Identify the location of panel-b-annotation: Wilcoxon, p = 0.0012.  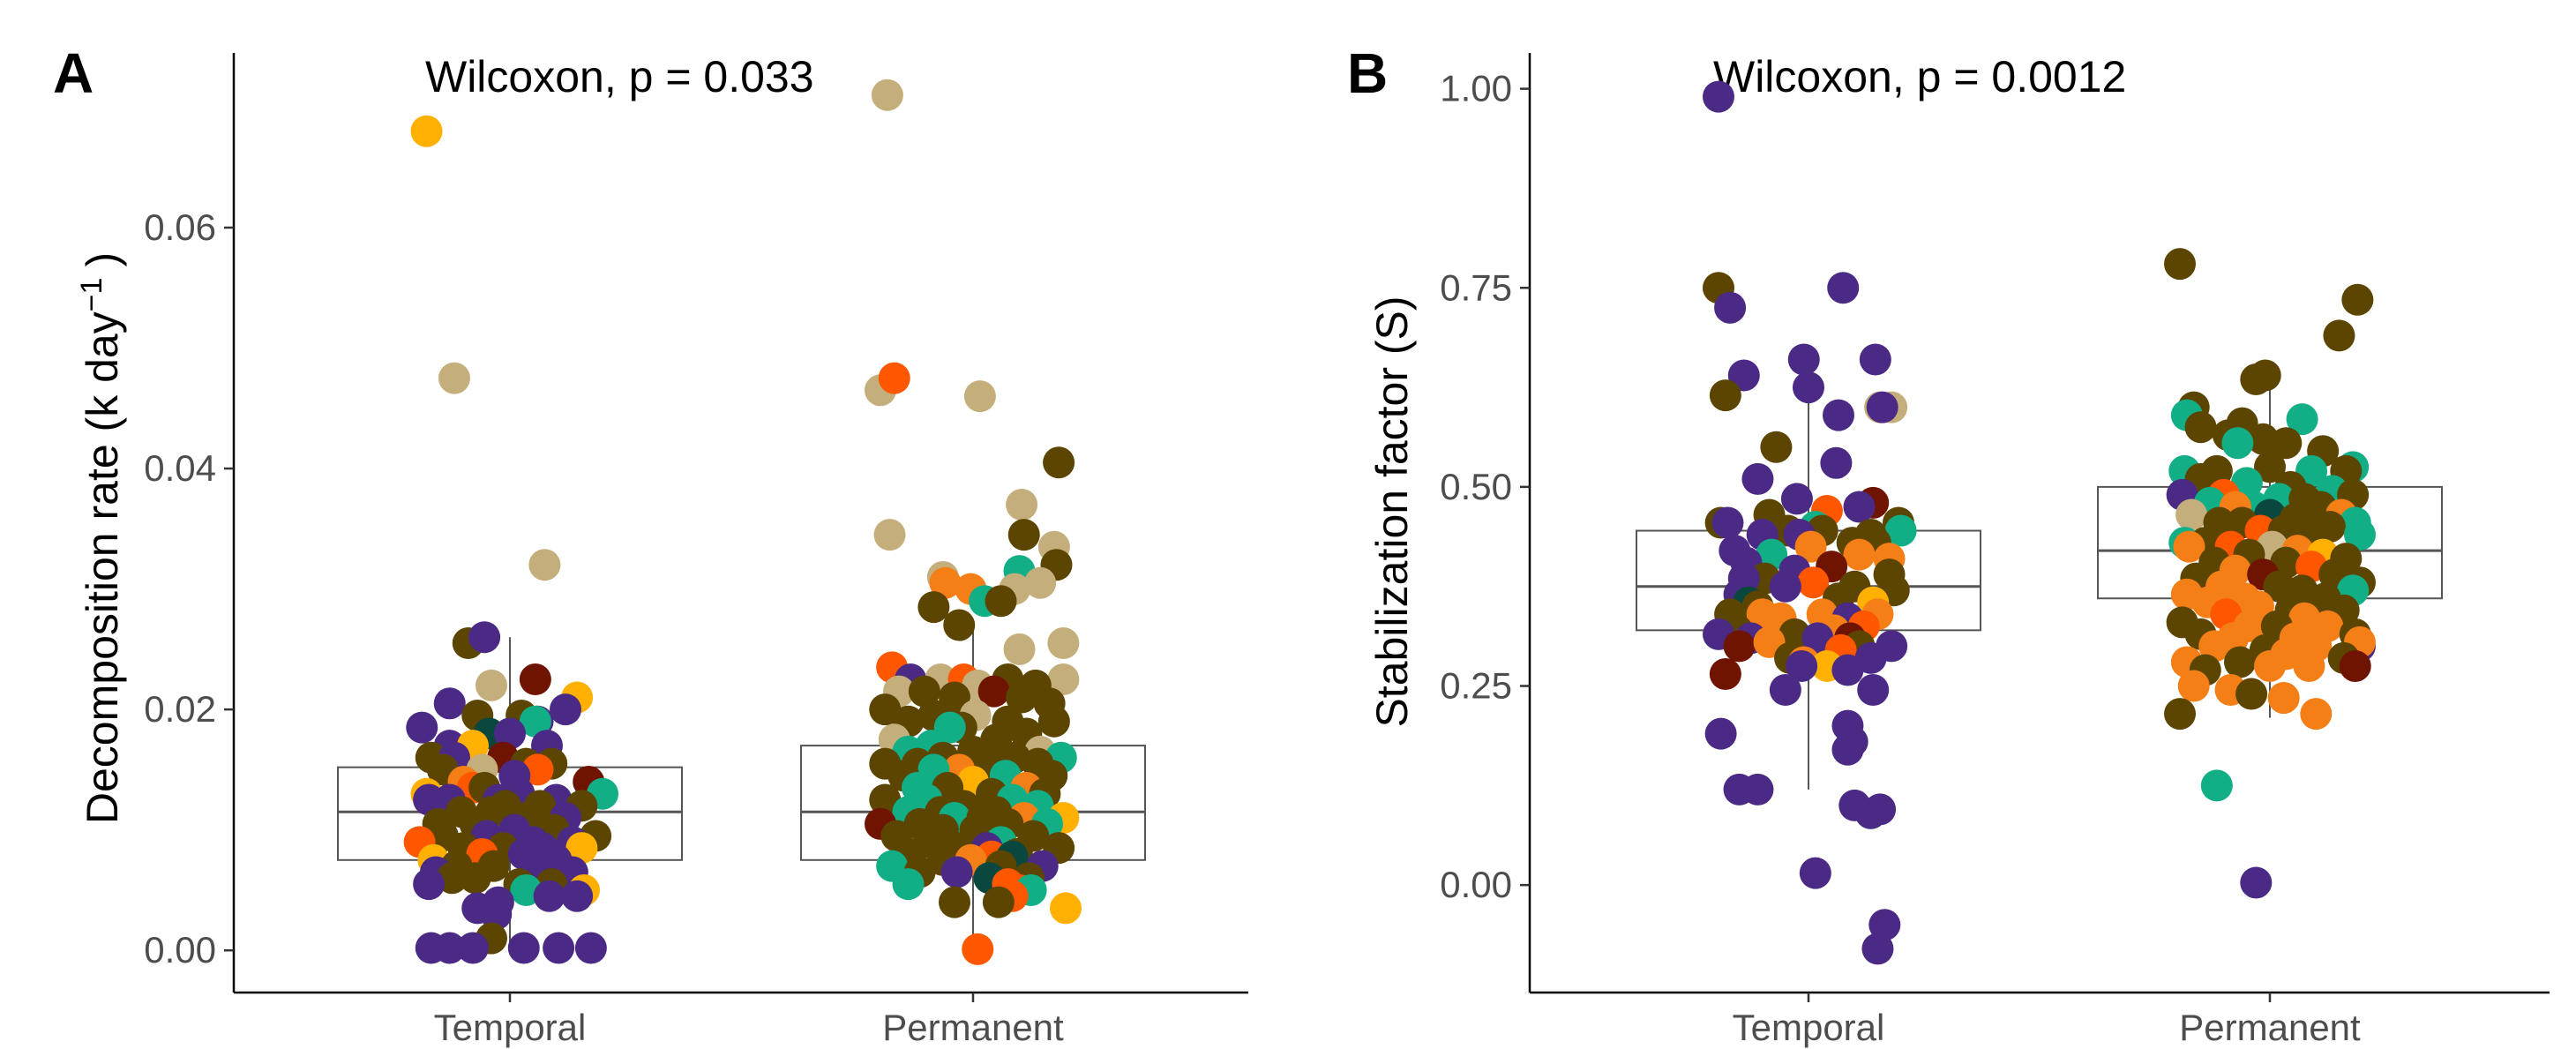
(1920, 77).